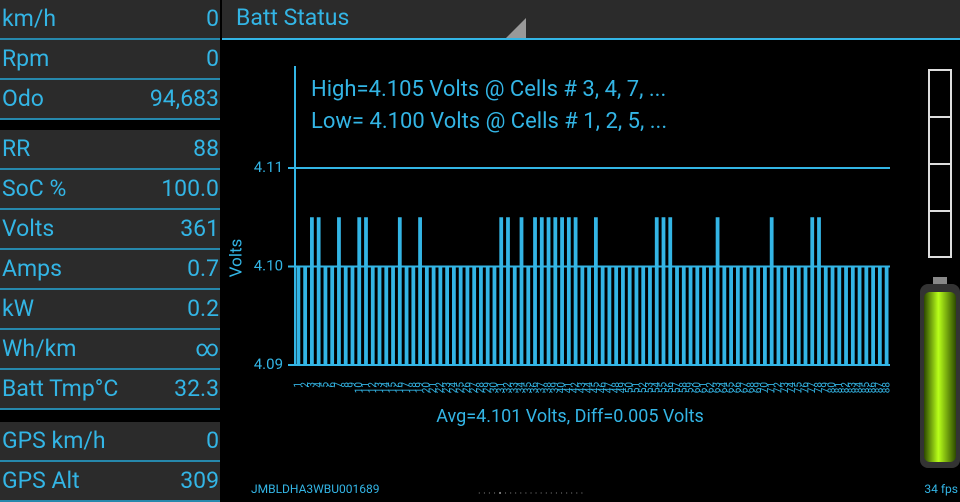 The height and width of the screenshot is (502, 960). Describe the element at coordinates (318, 385) in the screenshot. I see `x-tick-label: 4` at that location.